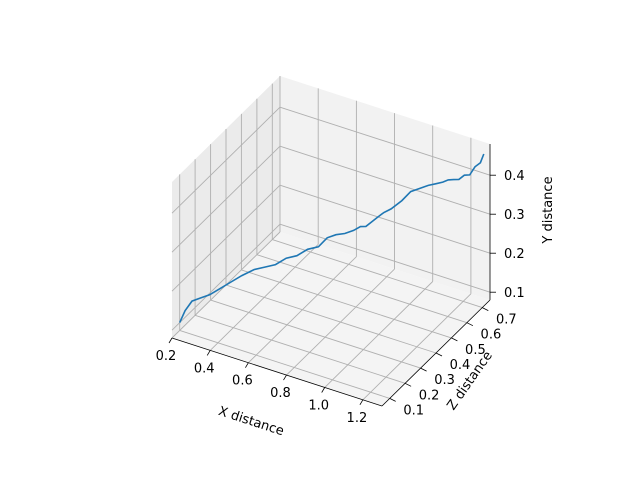 This screenshot has width=640, height=480. What do you see at coordinates (242, 381) in the screenshot?
I see `x-tick-label: 0.6` at bounding box center [242, 381].